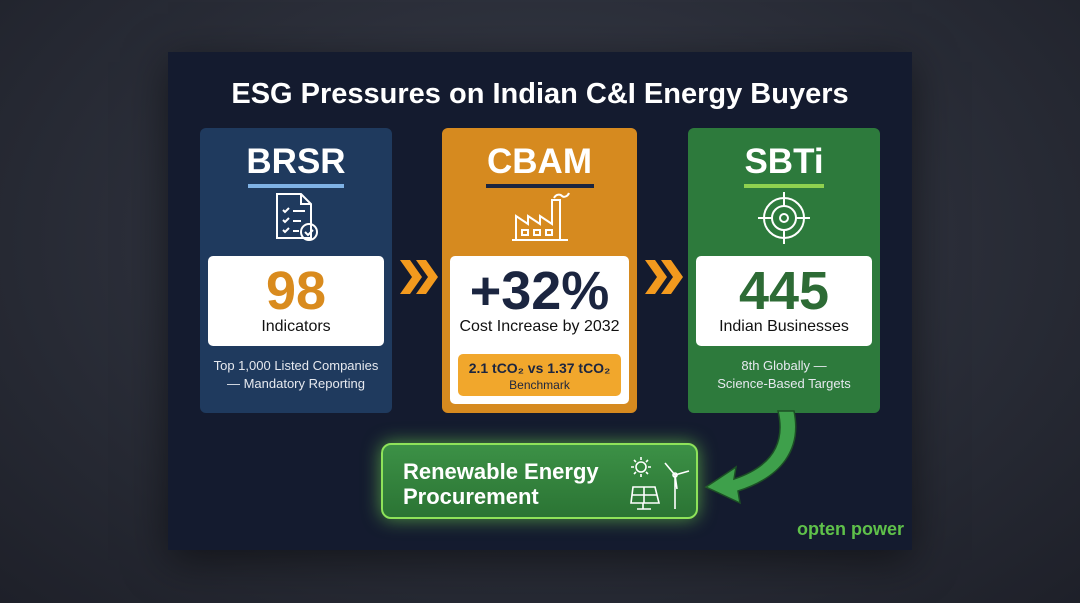  I want to click on stat-label: Cost Increase by 2032, so click(539, 326).